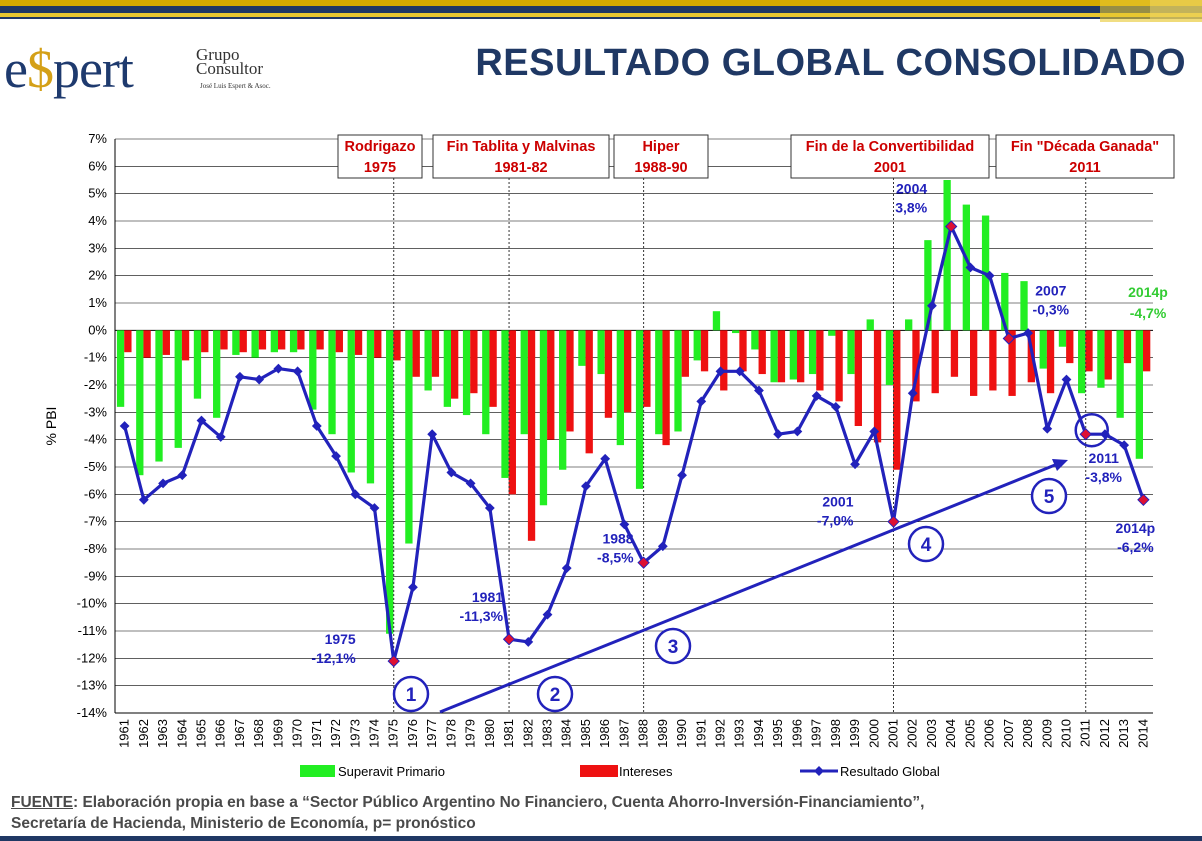 The height and width of the screenshot is (841, 1202). I want to click on x-tick-label: 2010, so click(1066, 733).